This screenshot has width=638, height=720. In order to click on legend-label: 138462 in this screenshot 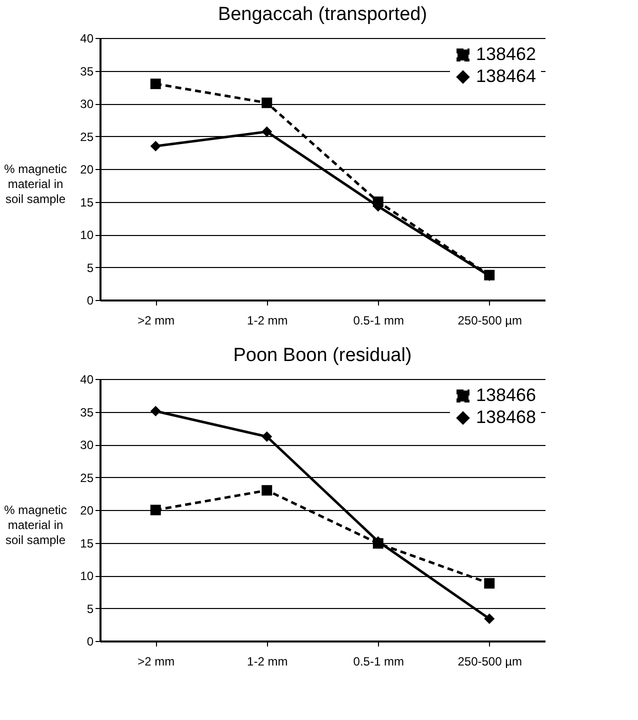, I will do `click(506, 54)`.